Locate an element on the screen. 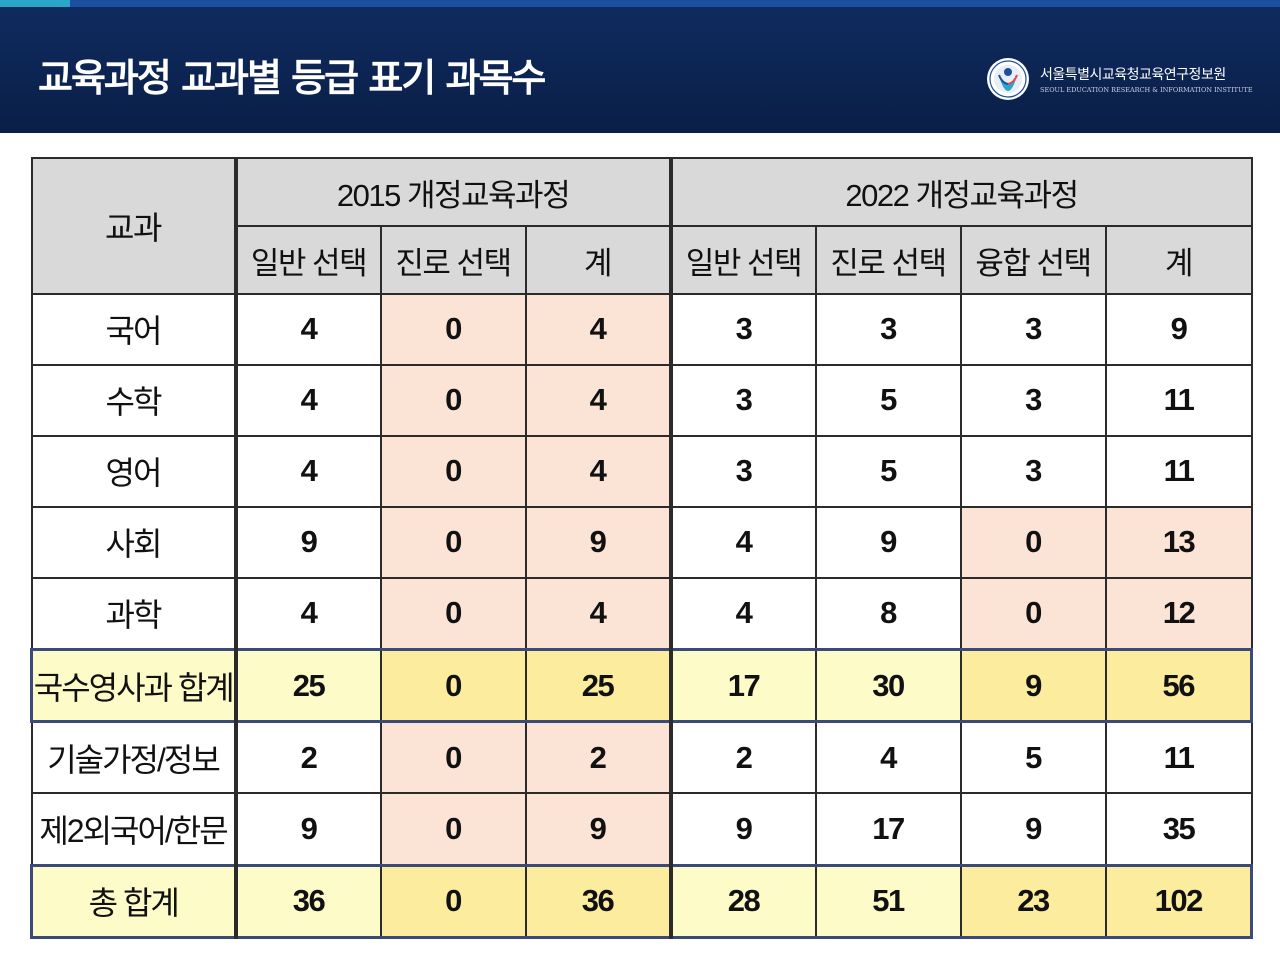 This screenshot has height=960, width=1280. table-row: 수학 4 0 4 3 5 3 11 is located at coordinates (641, 400).